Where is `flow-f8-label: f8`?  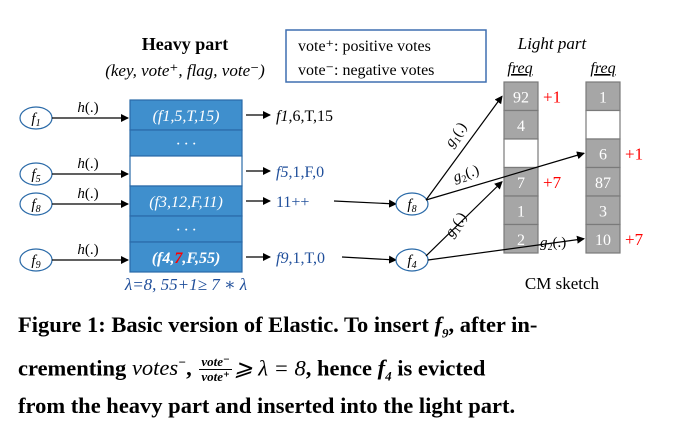
flow-f8-label: f8 is located at coordinates (35, 206).